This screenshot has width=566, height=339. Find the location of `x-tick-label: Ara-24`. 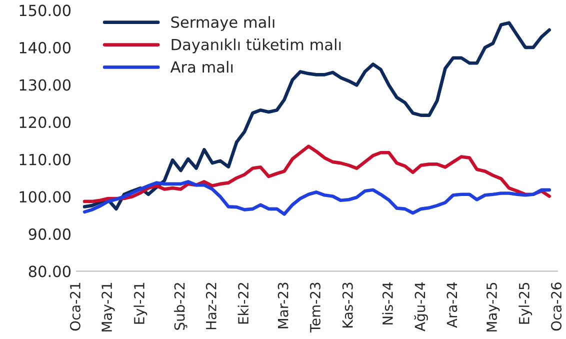

x-tick-label: Ara-24 is located at coordinates (452, 305).